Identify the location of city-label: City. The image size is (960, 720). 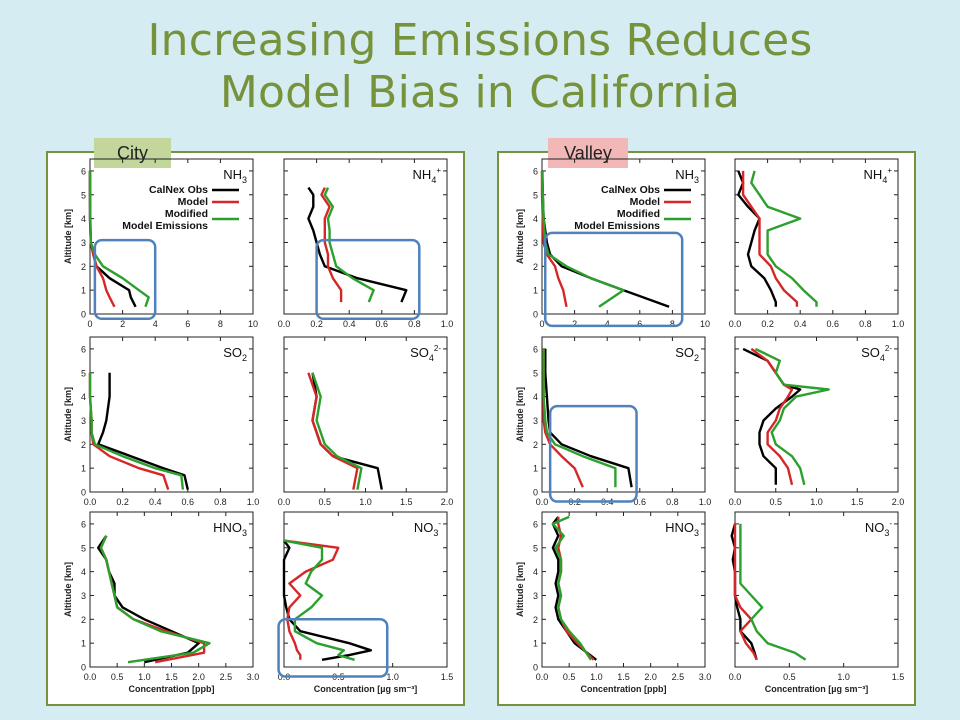
(132, 153).